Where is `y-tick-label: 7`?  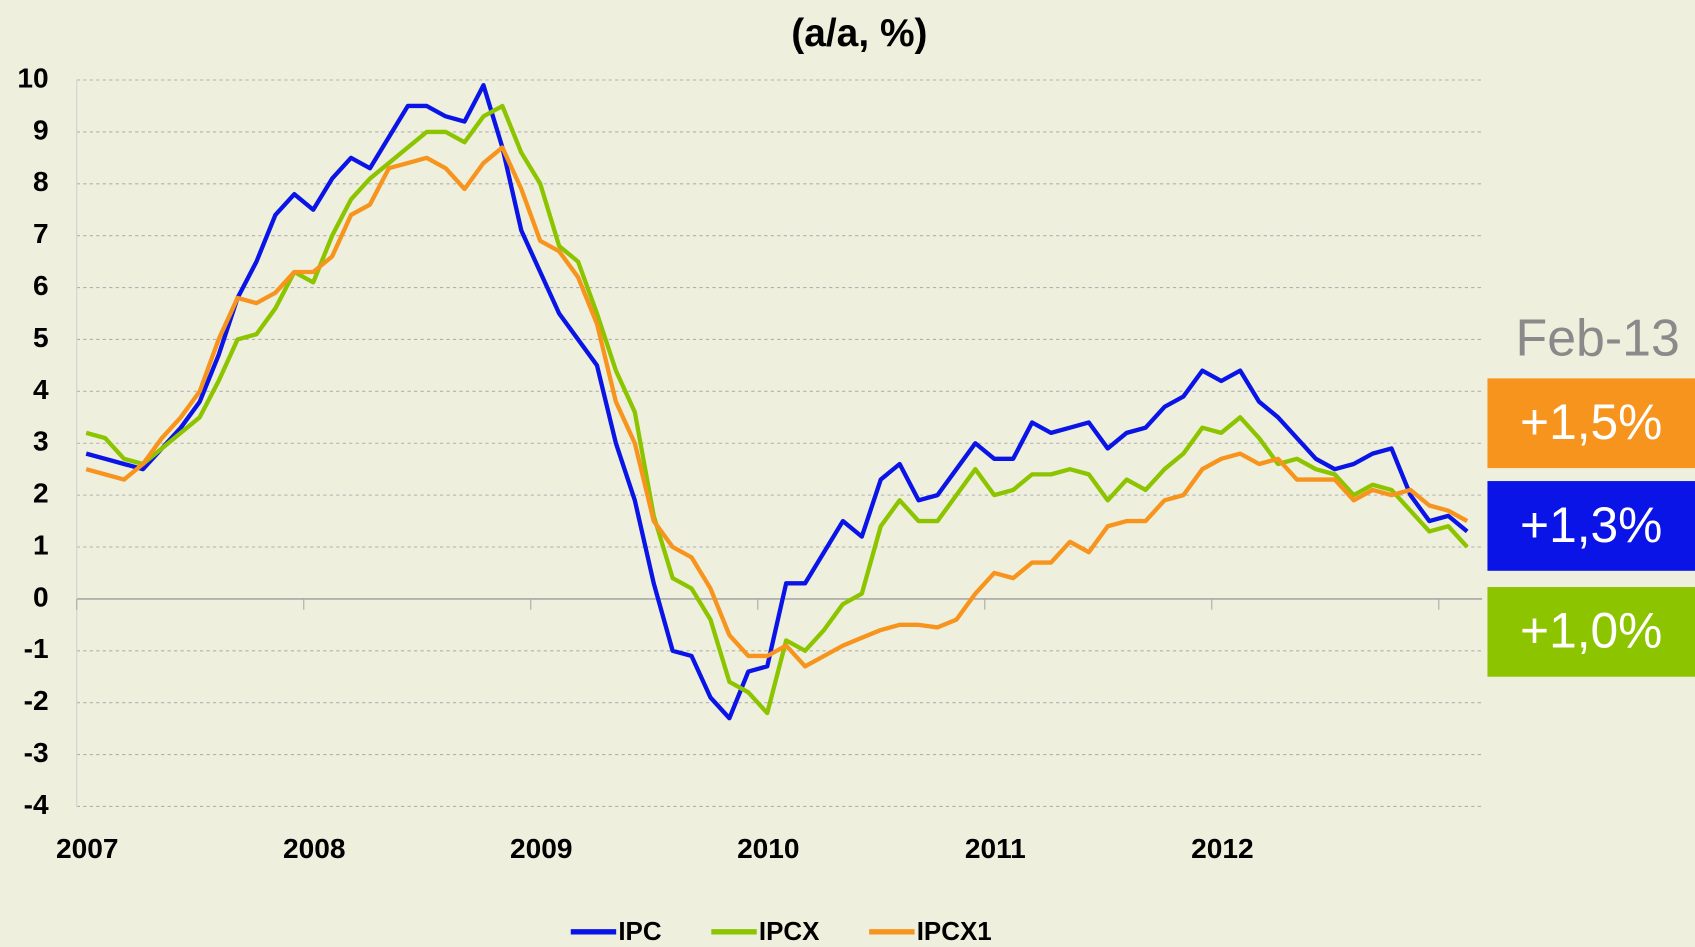 y-tick-label: 7 is located at coordinates (41, 233).